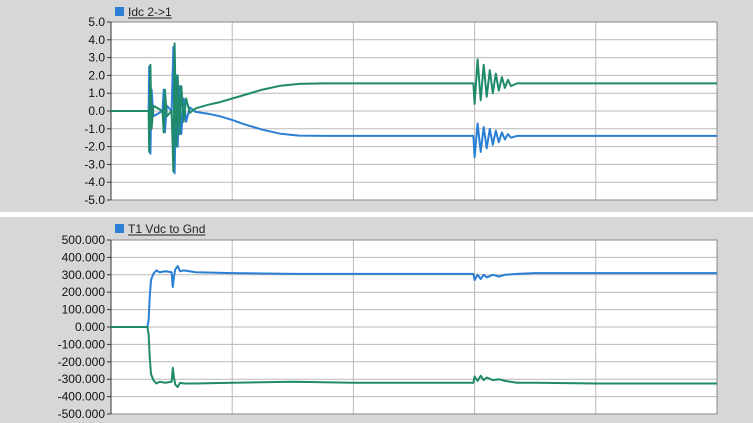  Describe the element at coordinates (96, 75) in the screenshot. I see `top-y-tick-label: 2.0` at that location.